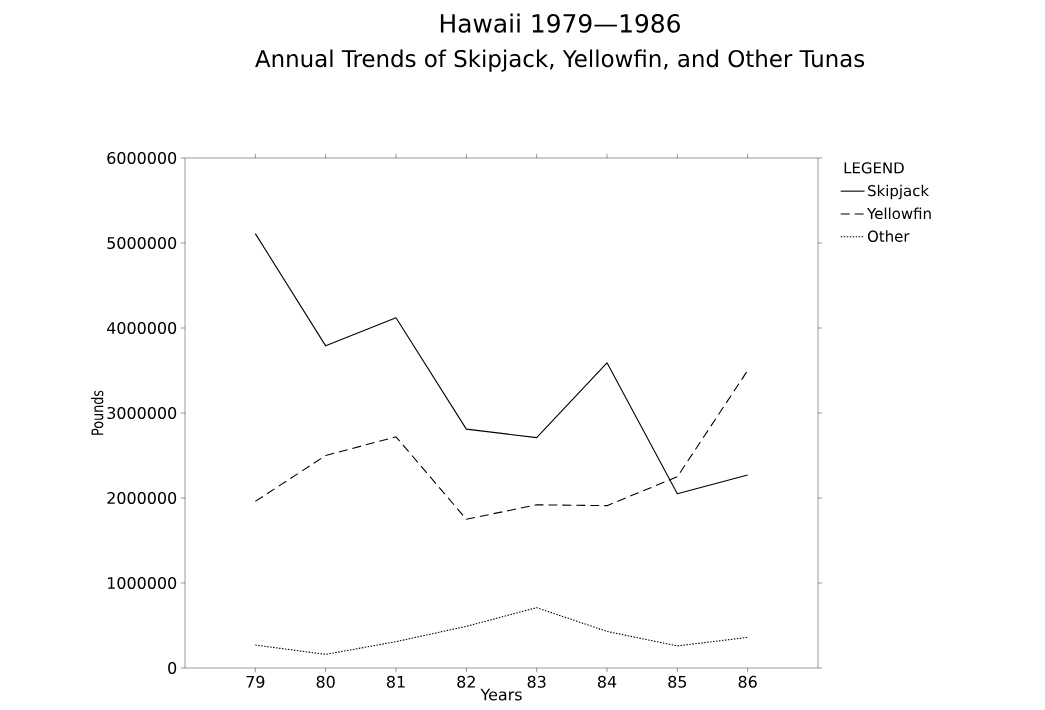 Image resolution: width=1045 pixels, height=710 pixels. What do you see at coordinates (899, 213) in the screenshot?
I see `legend-label: Yellowfin` at bounding box center [899, 213].